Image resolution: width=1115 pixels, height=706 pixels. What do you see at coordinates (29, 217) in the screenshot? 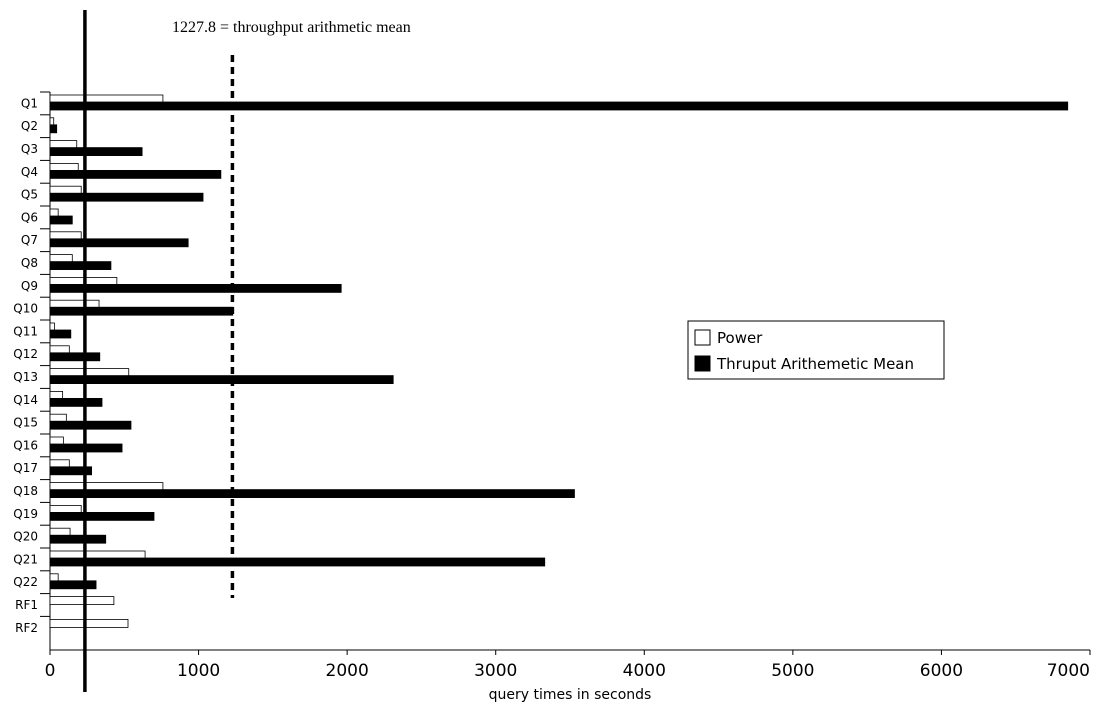
I see `category-label: Q6` at bounding box center [29, 217].